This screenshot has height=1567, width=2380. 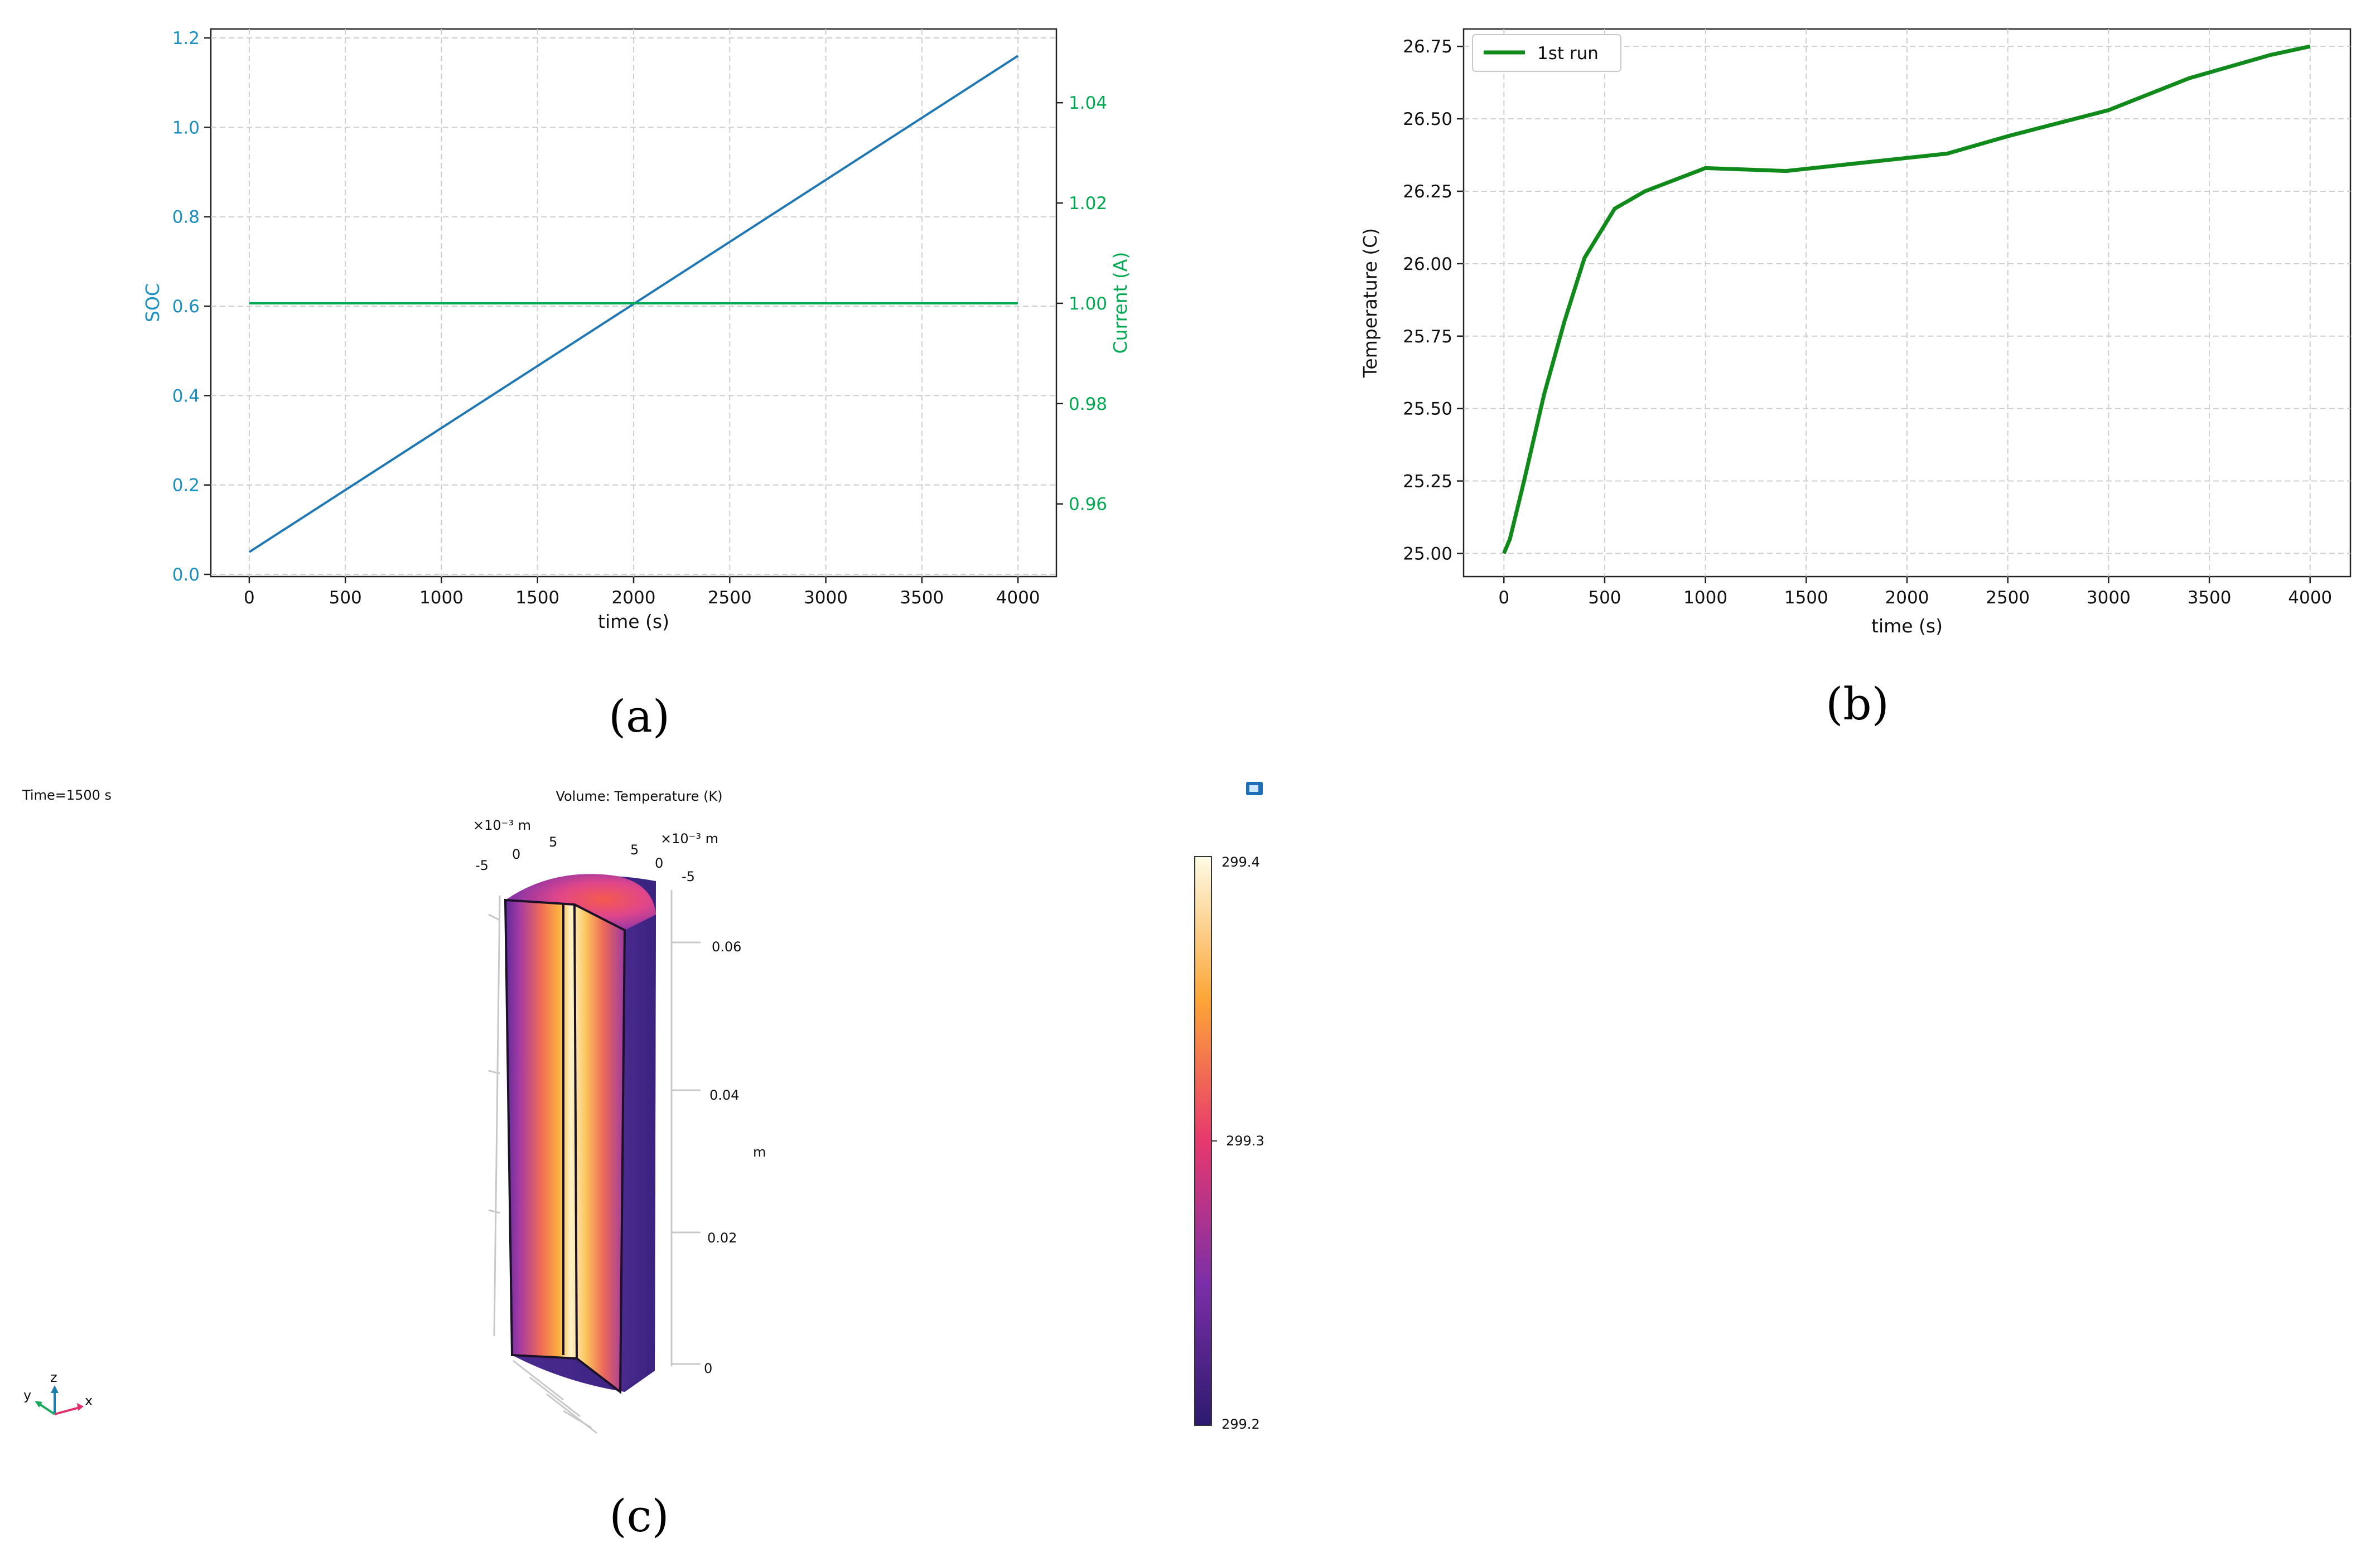 I want to click on legend-label-1st-run: 1st run, so click(x=1568, y=53).